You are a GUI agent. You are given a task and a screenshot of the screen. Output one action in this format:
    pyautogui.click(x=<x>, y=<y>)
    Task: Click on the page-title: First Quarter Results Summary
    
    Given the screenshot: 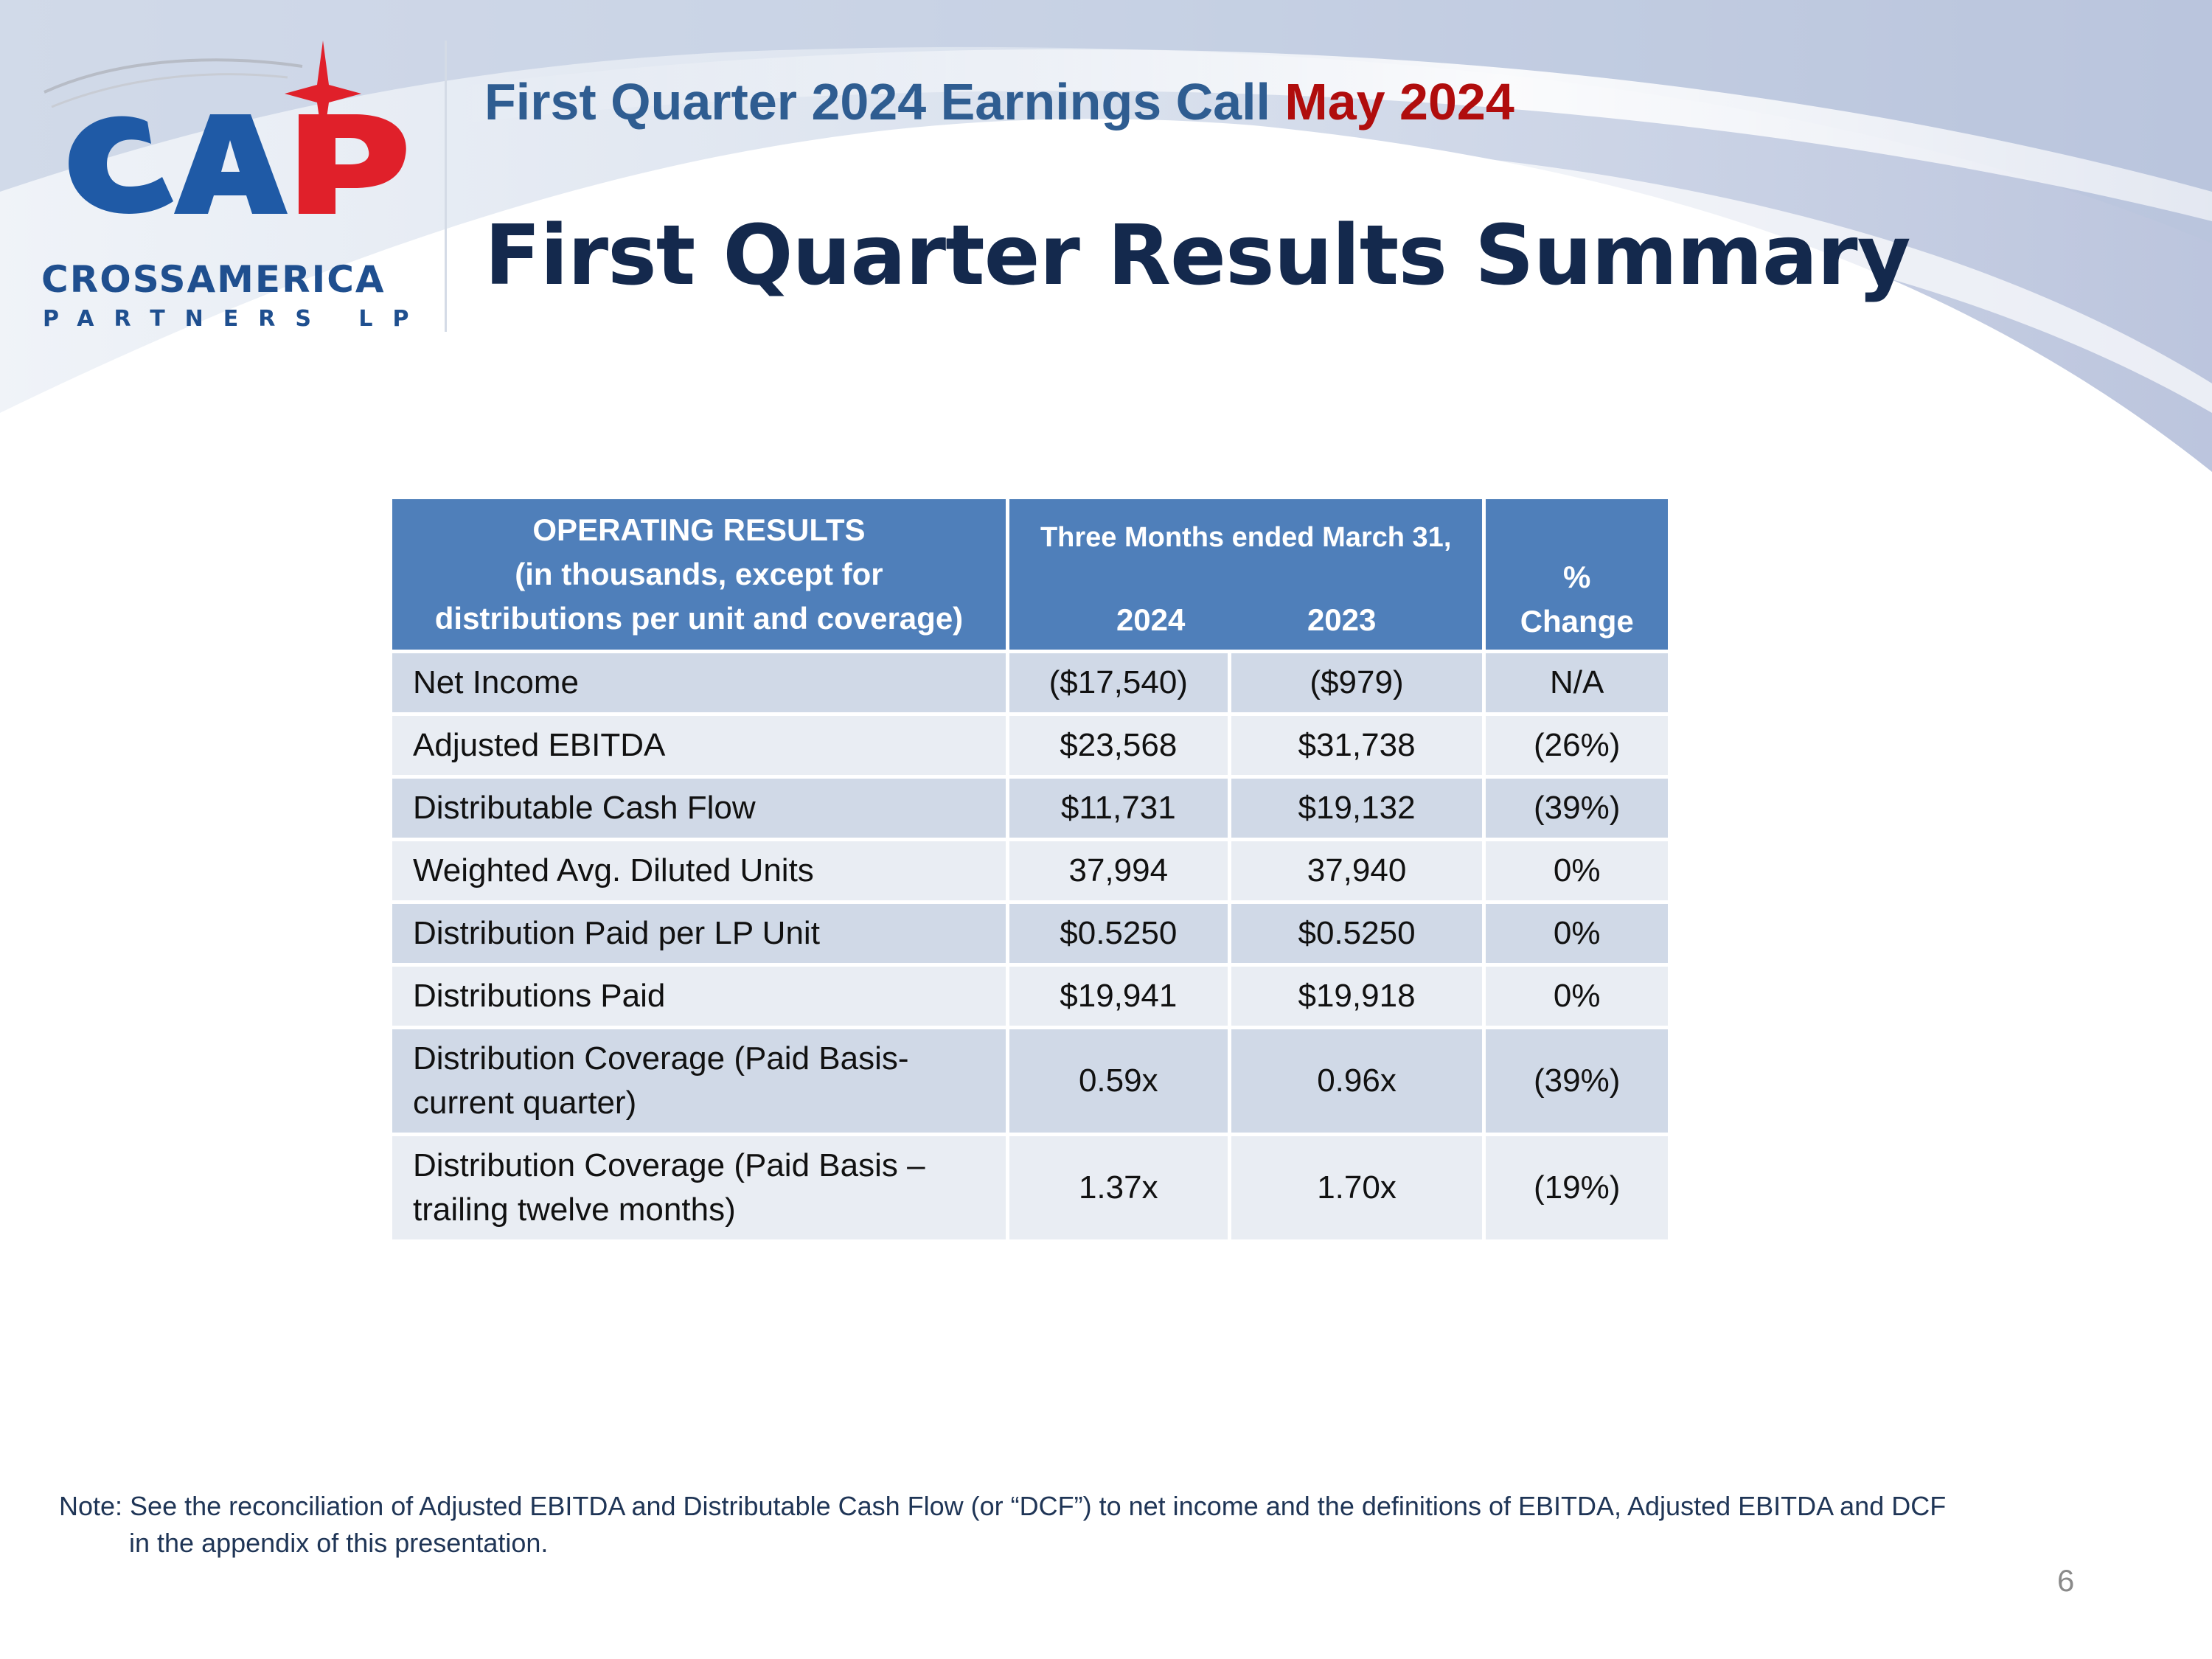 What is the action you would take?
    pyautogui.click(x=1197, y=256)
    